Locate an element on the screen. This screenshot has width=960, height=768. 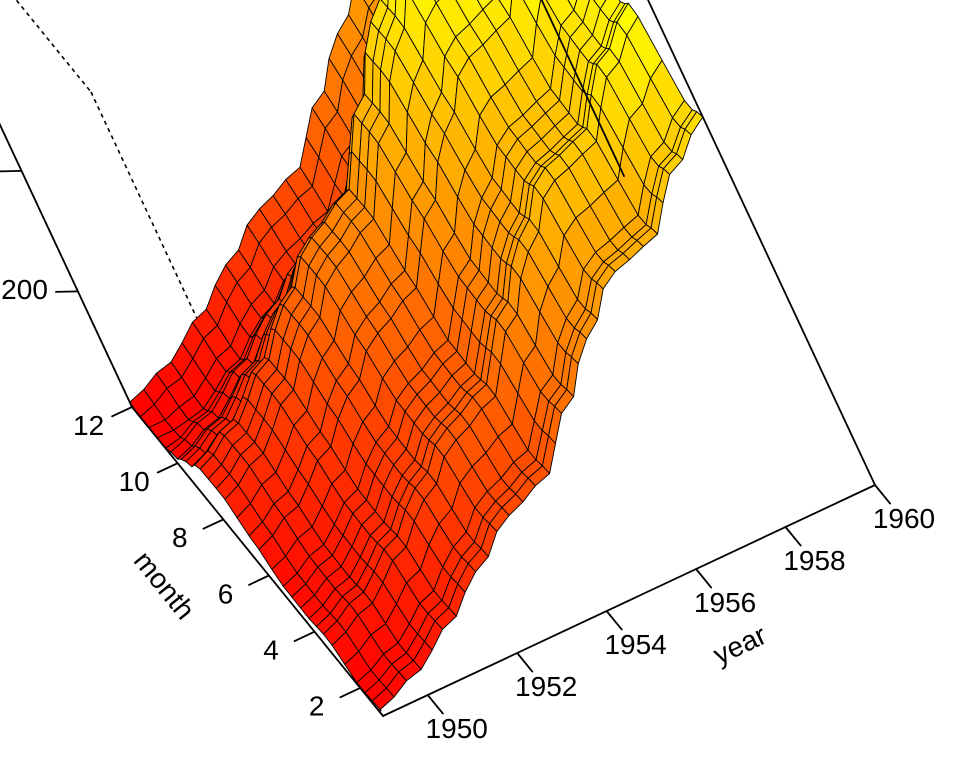
y-tick-label: 4 is located at coordinates (271, 649).